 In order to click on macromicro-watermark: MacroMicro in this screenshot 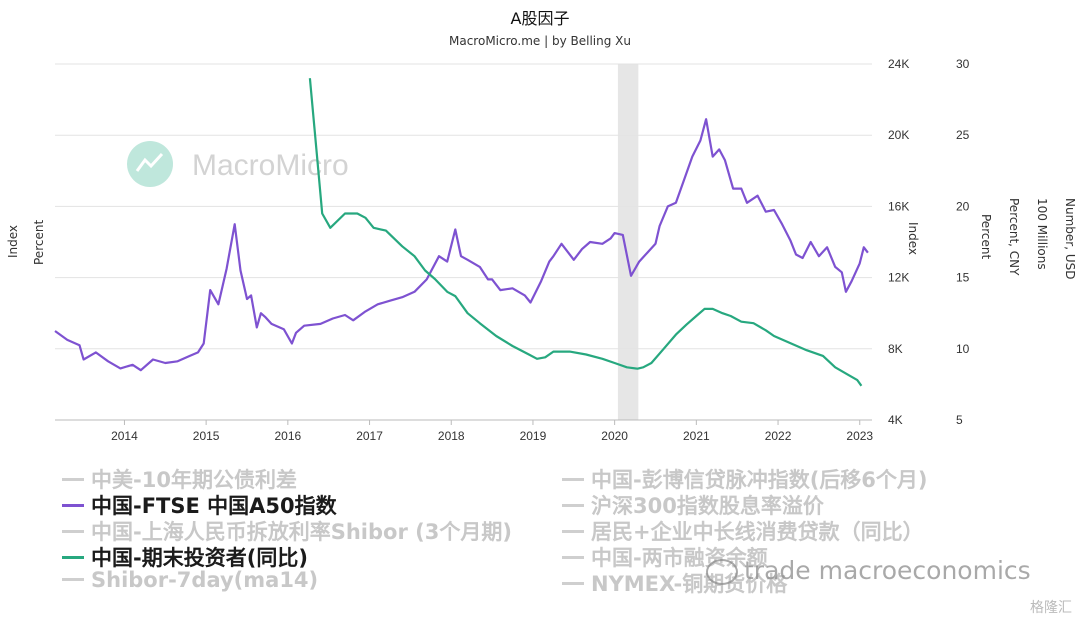, I will do `click(238, 164)`.